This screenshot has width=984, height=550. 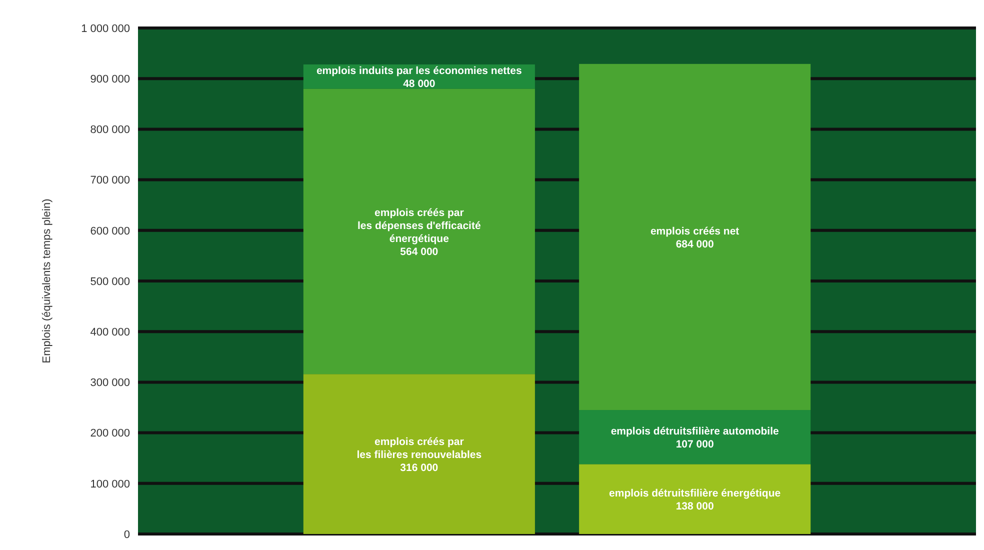 I want to click on y-tick-label: 1 000 000, so click(x=105, y=28).